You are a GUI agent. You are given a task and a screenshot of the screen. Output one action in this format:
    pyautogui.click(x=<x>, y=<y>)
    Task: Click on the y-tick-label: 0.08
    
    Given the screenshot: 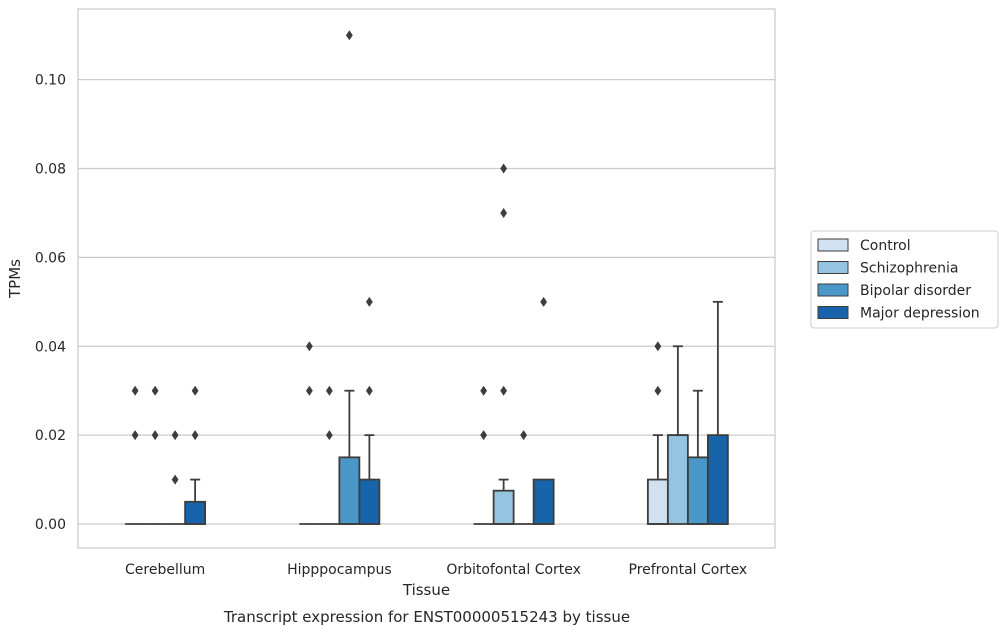 What is the action you would take?
    pyautogui.click(x=50, y=170)
    